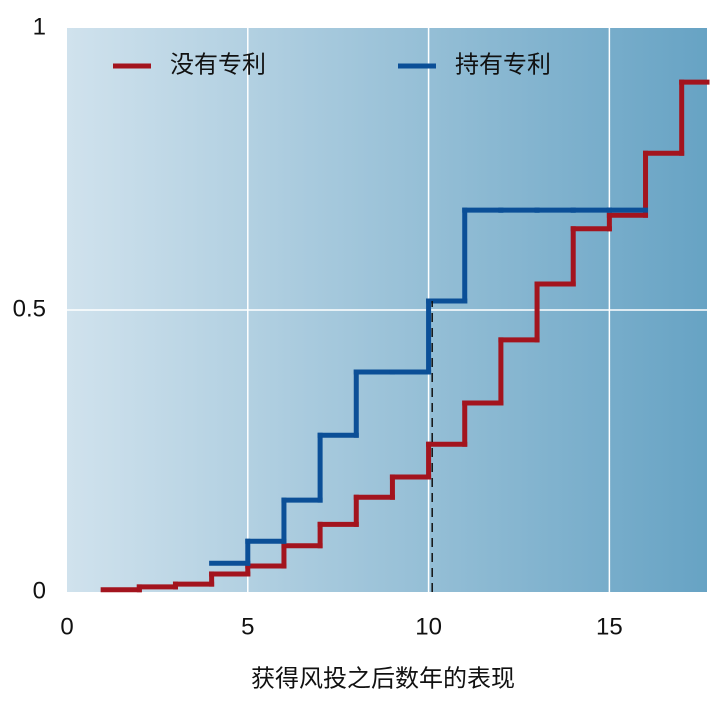 The width and height of the screenshot is (723, 709). Describe the element at coordinates (29, 308) in the screenshot. I see `y-tick-label: 0.5` at that location.